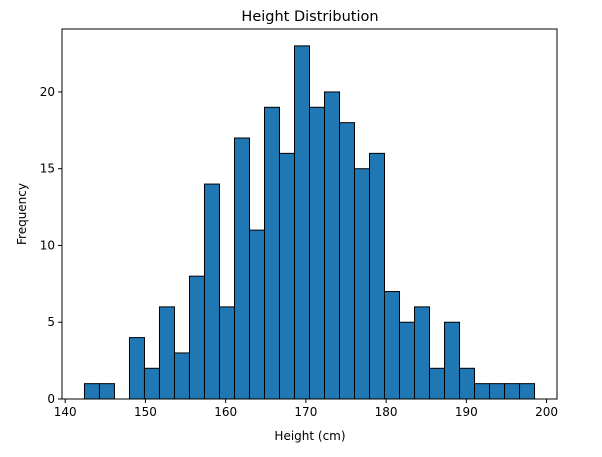  Describe the element at coordinates (145, 412) in the screenshot. I see `x-tick-label: 150` at that location.